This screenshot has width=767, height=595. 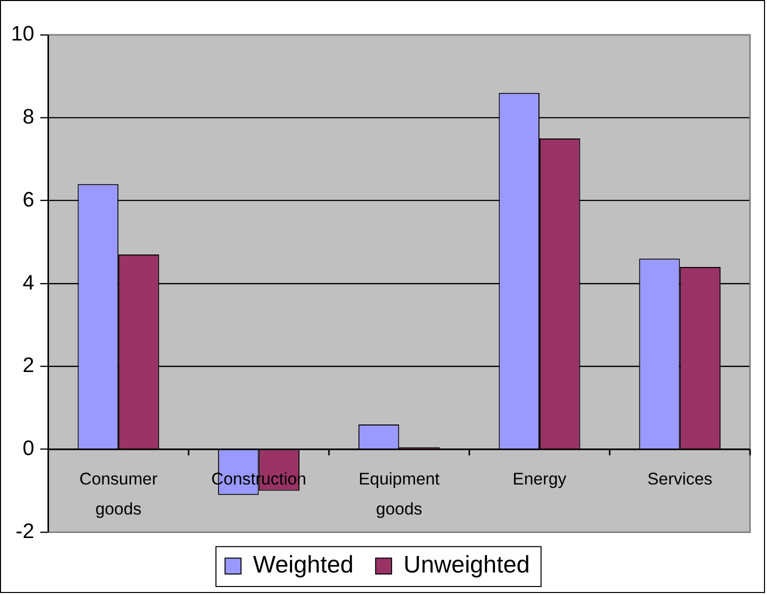 I want to click on y-tick-label: 2, so click(x=28, y=366).